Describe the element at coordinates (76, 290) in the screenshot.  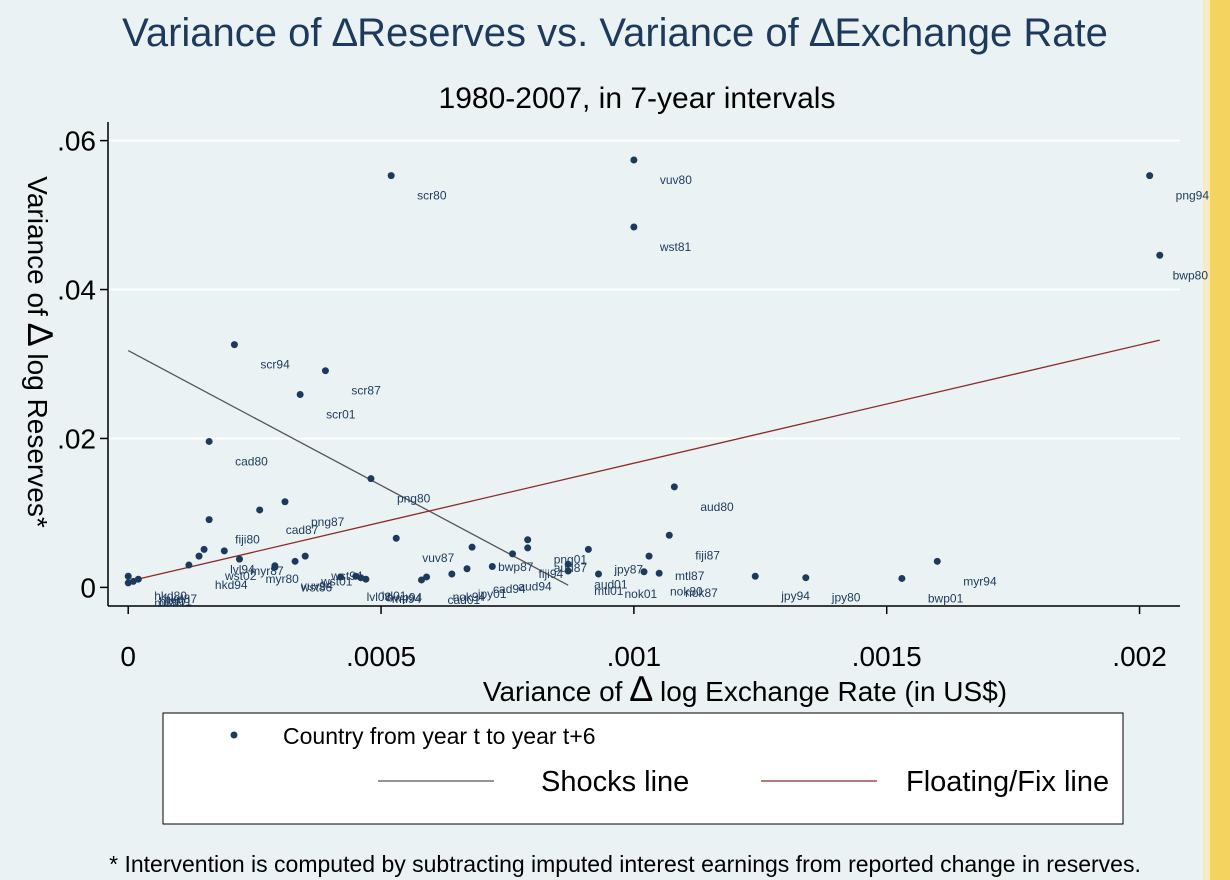
I see `y-tick-label-2: .04` at that location.